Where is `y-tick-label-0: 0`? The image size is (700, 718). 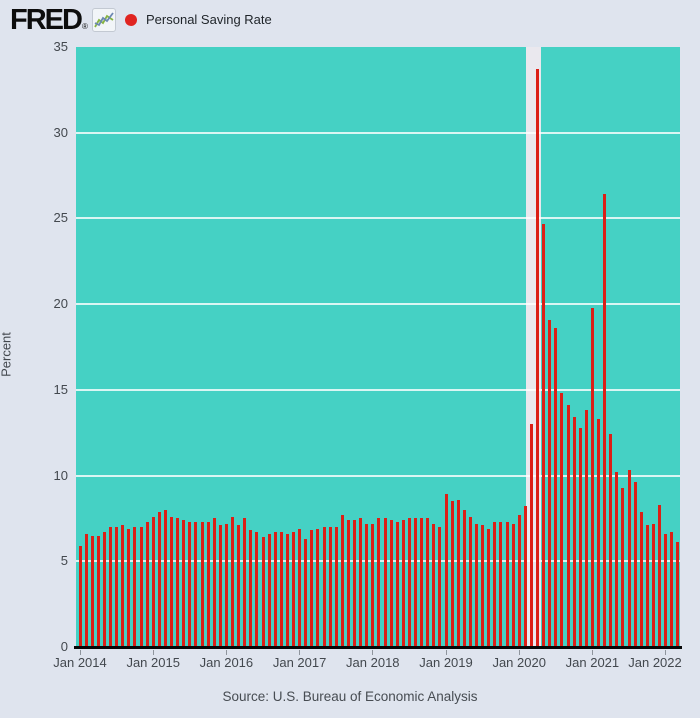 y-tick-label-0: 0 is located at coordinates (64, 646).